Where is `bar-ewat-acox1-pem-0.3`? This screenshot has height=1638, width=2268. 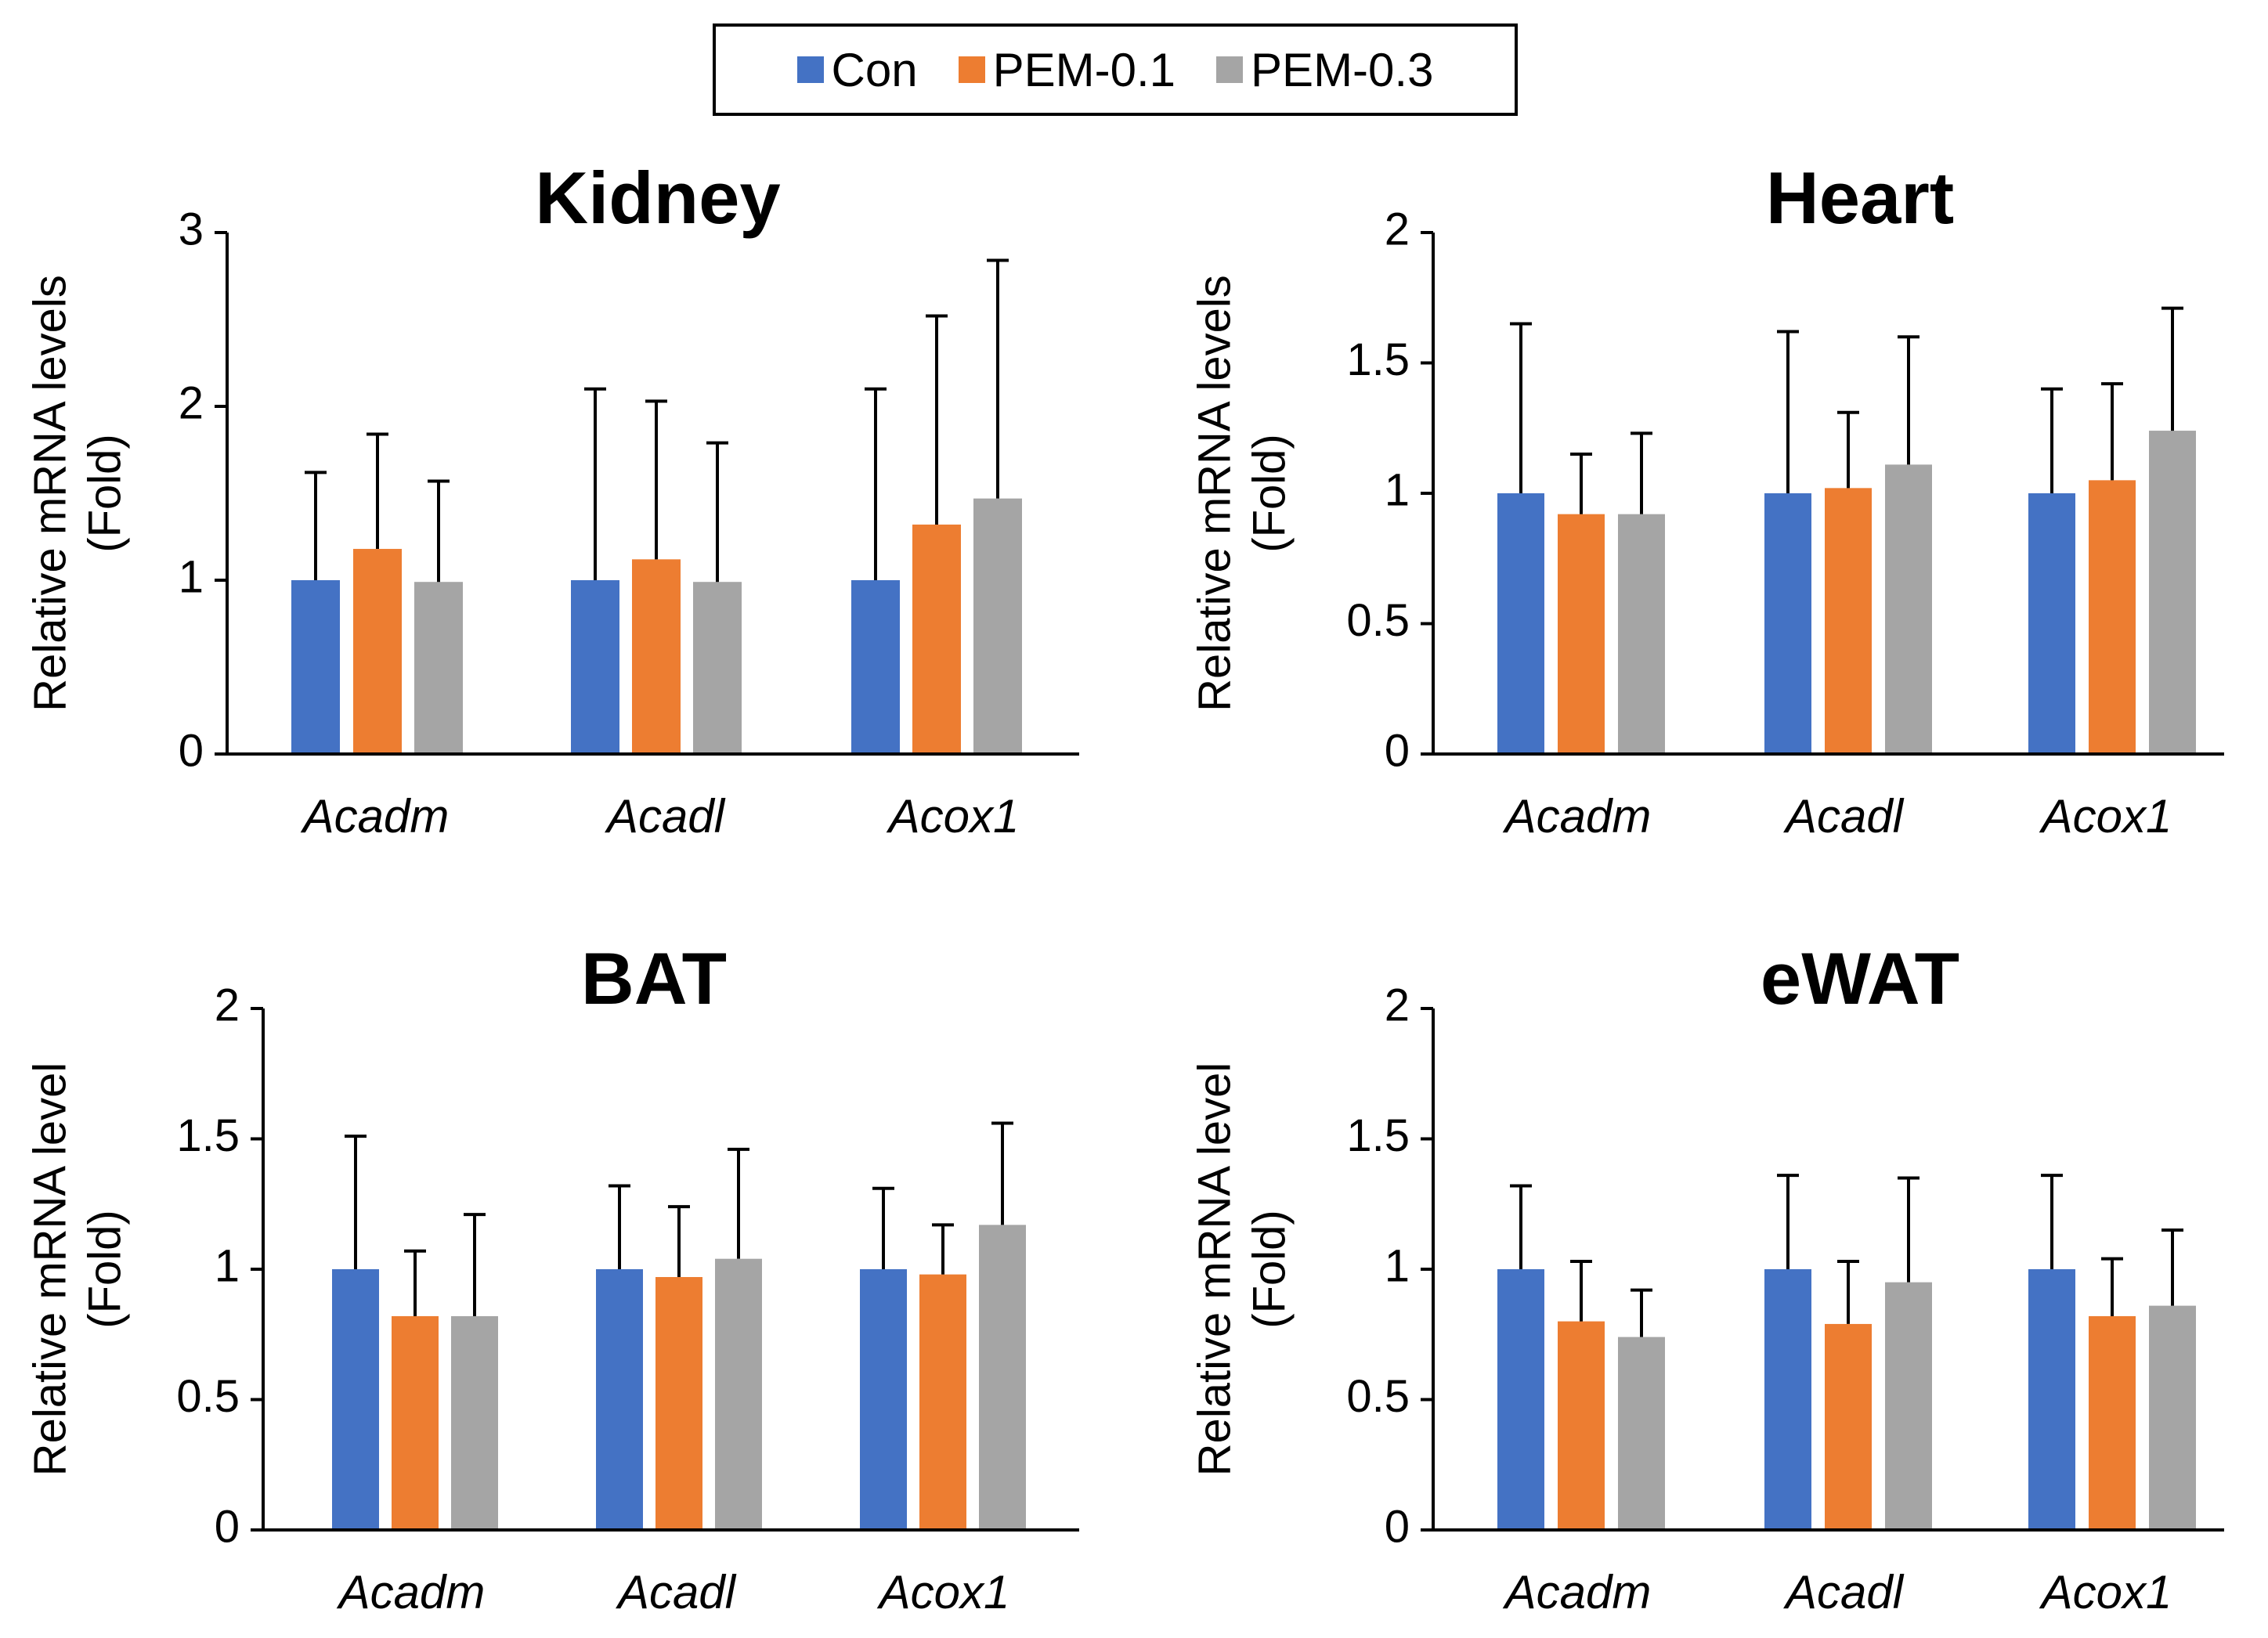 bar-ewat-acox1-pem-0.3 is located at coordinates (2172, 1417).